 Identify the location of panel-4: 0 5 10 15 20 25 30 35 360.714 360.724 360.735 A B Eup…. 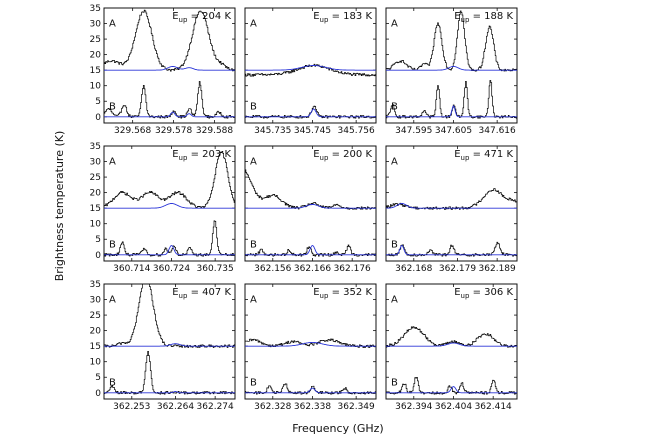
(163, 208).